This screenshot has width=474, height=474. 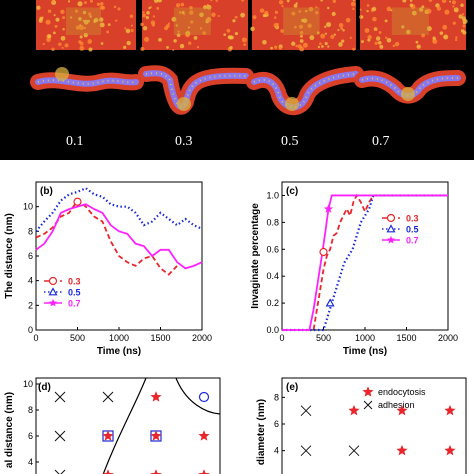 I want to click on series-line-0.5, so click(x=365, y=263).